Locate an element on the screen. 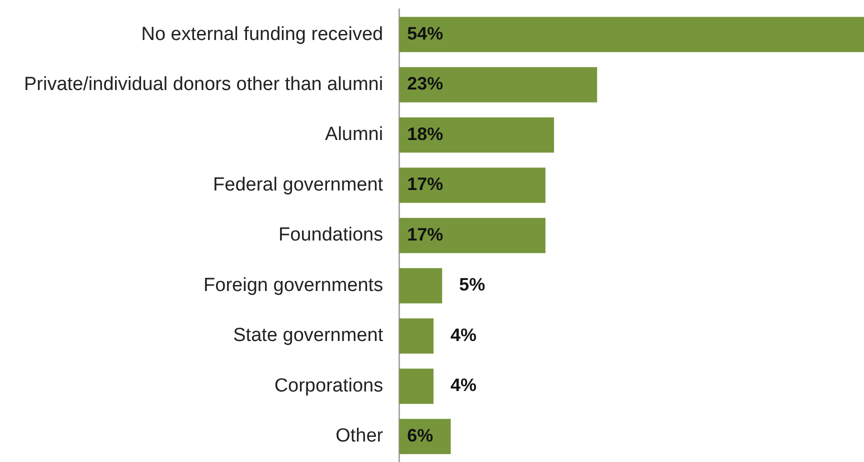 This screenshot has width=864, height=462. data-label: 54% is located at coordinates (425, 33).